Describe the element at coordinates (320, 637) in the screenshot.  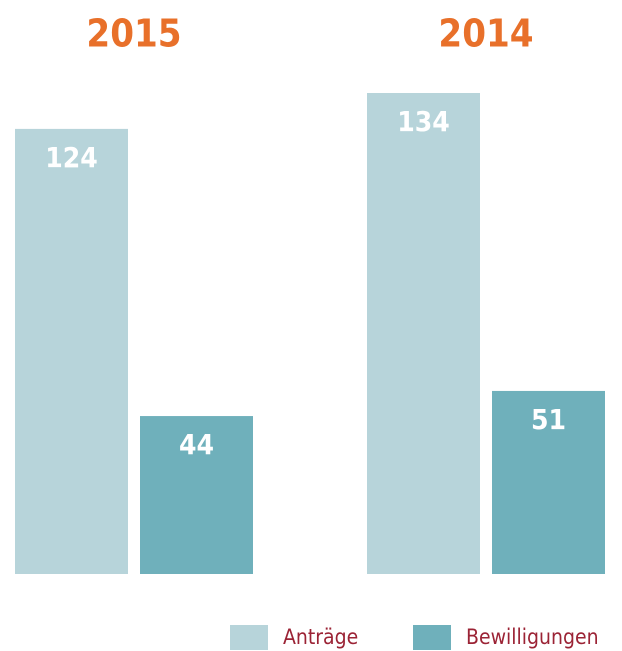
I see `legend-label: Anträge` at that location.